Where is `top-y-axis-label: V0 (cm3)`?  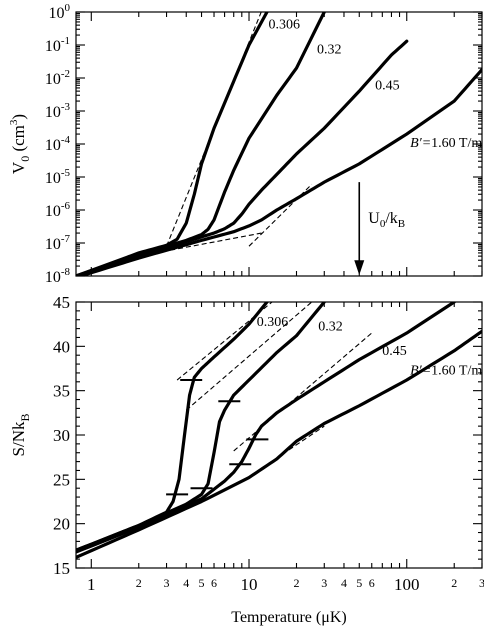 top-y-axis-label: V0 (cm3) is located at coordinates (20, 144).